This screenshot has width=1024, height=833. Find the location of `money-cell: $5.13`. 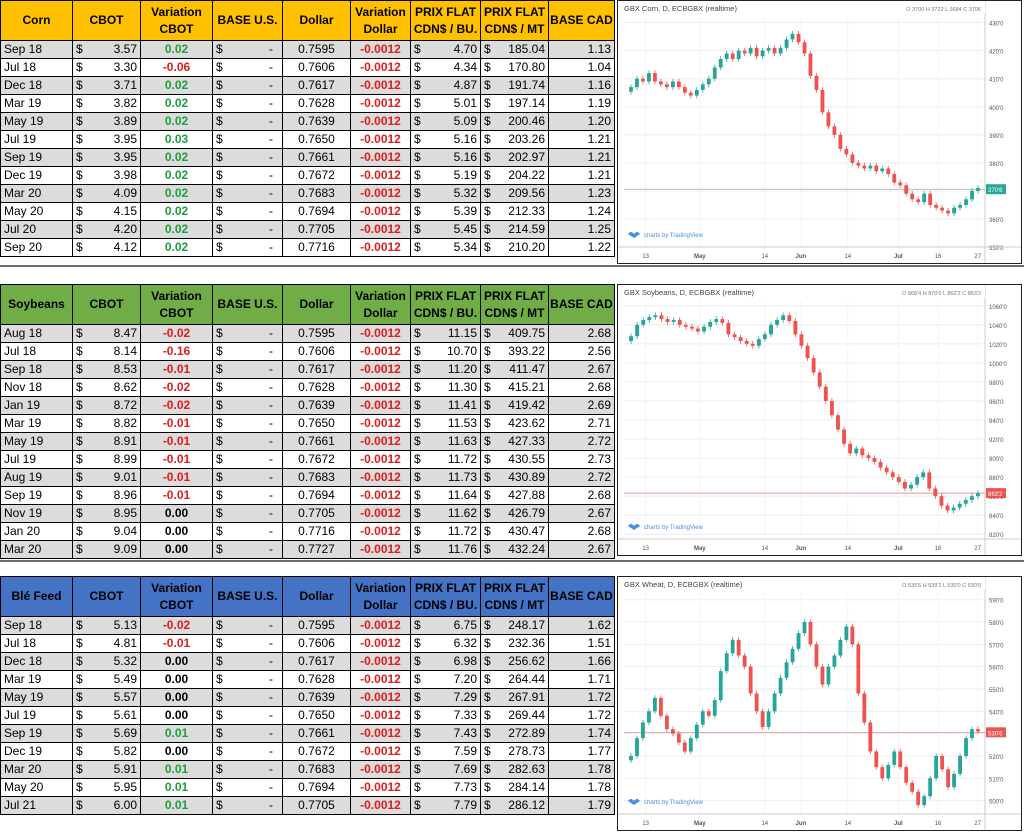

money-cell: $5.13 is located at coordinates (106, 626).